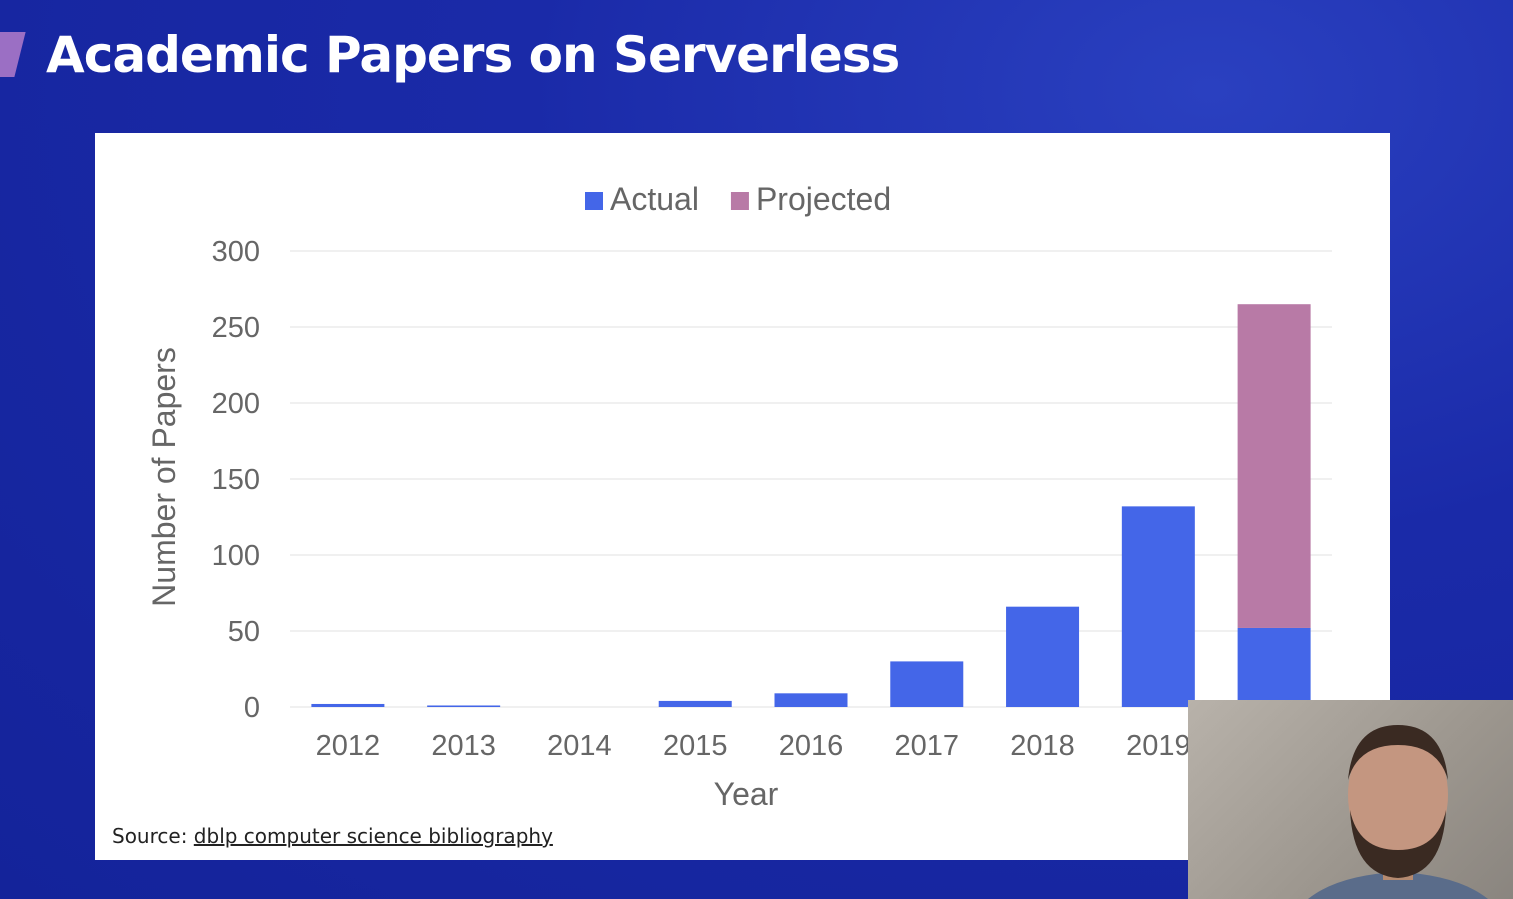  What do you see at coordinates (1274, 466) in the screenshot?
I see `bar-projected-2020` at bounding box center [1274, 466].